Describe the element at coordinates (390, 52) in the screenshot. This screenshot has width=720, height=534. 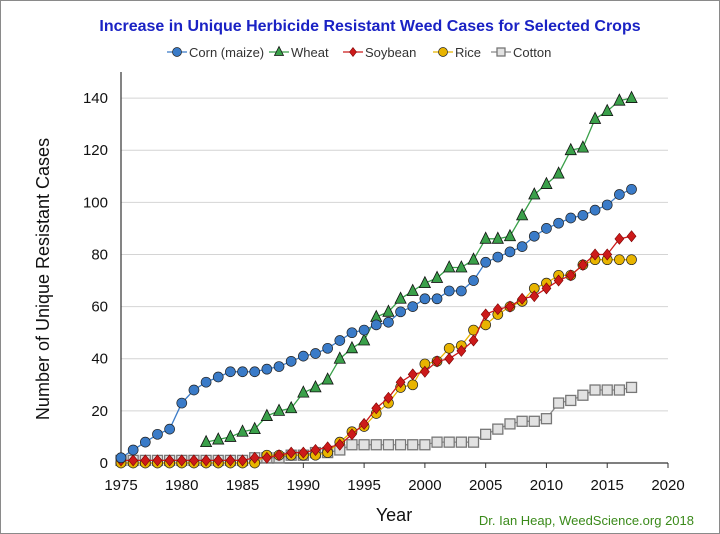
I see `legend-label: Soybean` at that location.